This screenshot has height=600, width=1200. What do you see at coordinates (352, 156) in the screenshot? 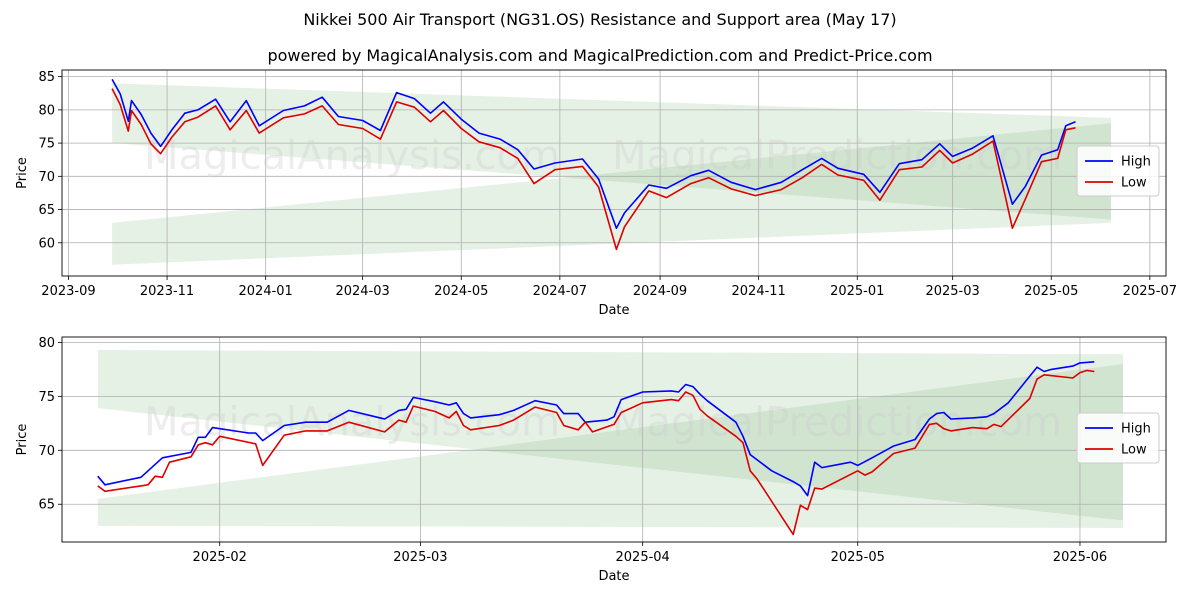
I see `watermark-text: MagicalAnalysis.com` at bounding box center [352, 156].